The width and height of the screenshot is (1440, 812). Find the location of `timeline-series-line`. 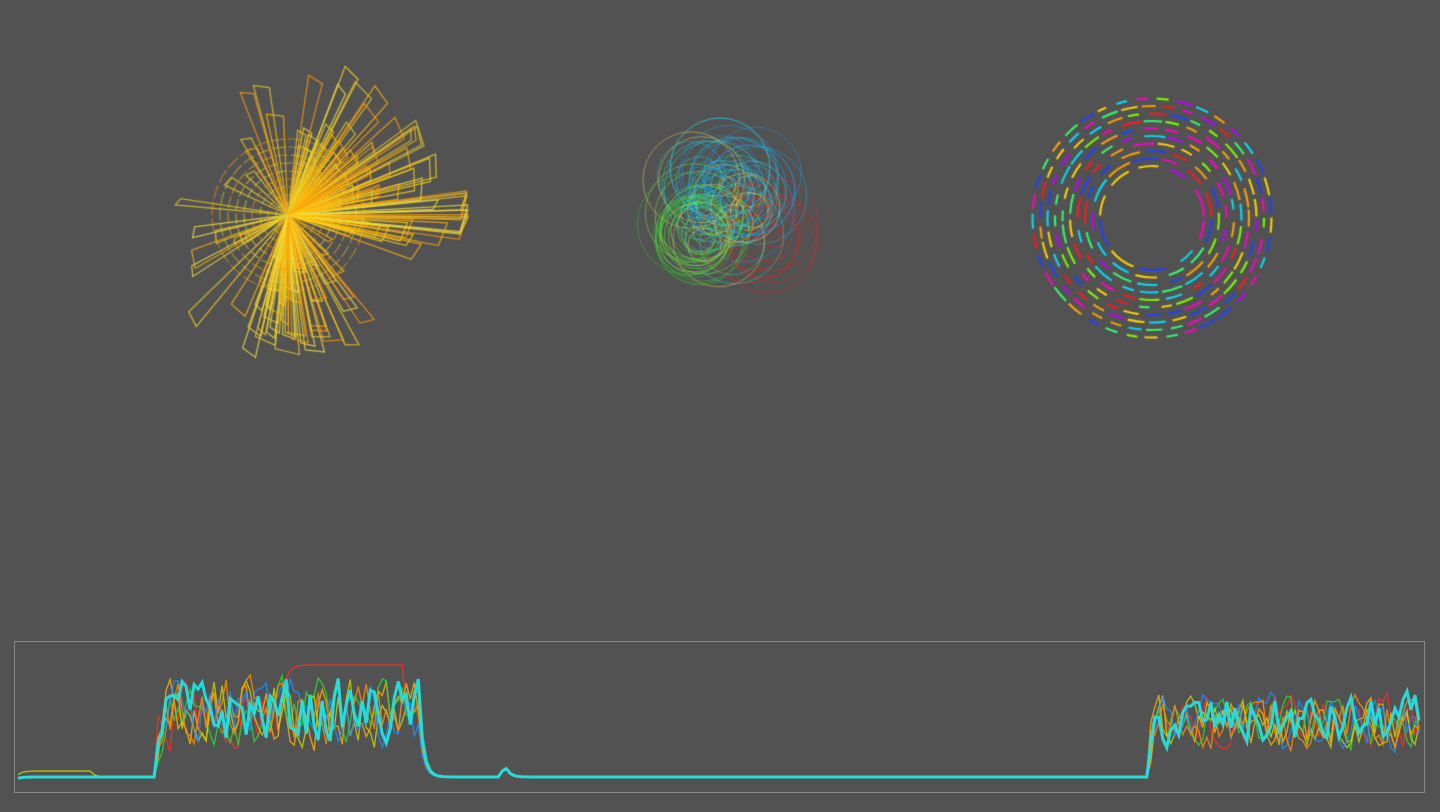

timeline-series-line is located at coordinates (719, 729).